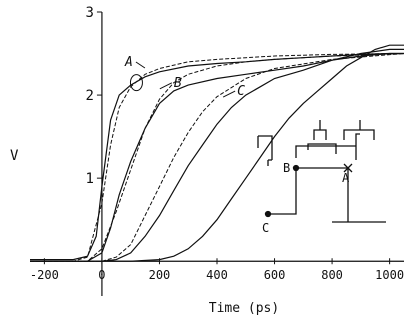 This screenshot has width=408, height=321. I want to click on annotation-A: A, so click(128, 62).